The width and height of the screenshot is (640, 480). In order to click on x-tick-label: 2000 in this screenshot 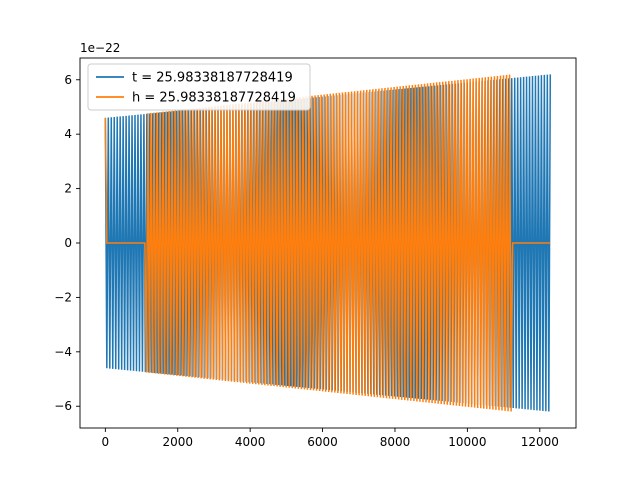, I will do `click(177, 442)`.